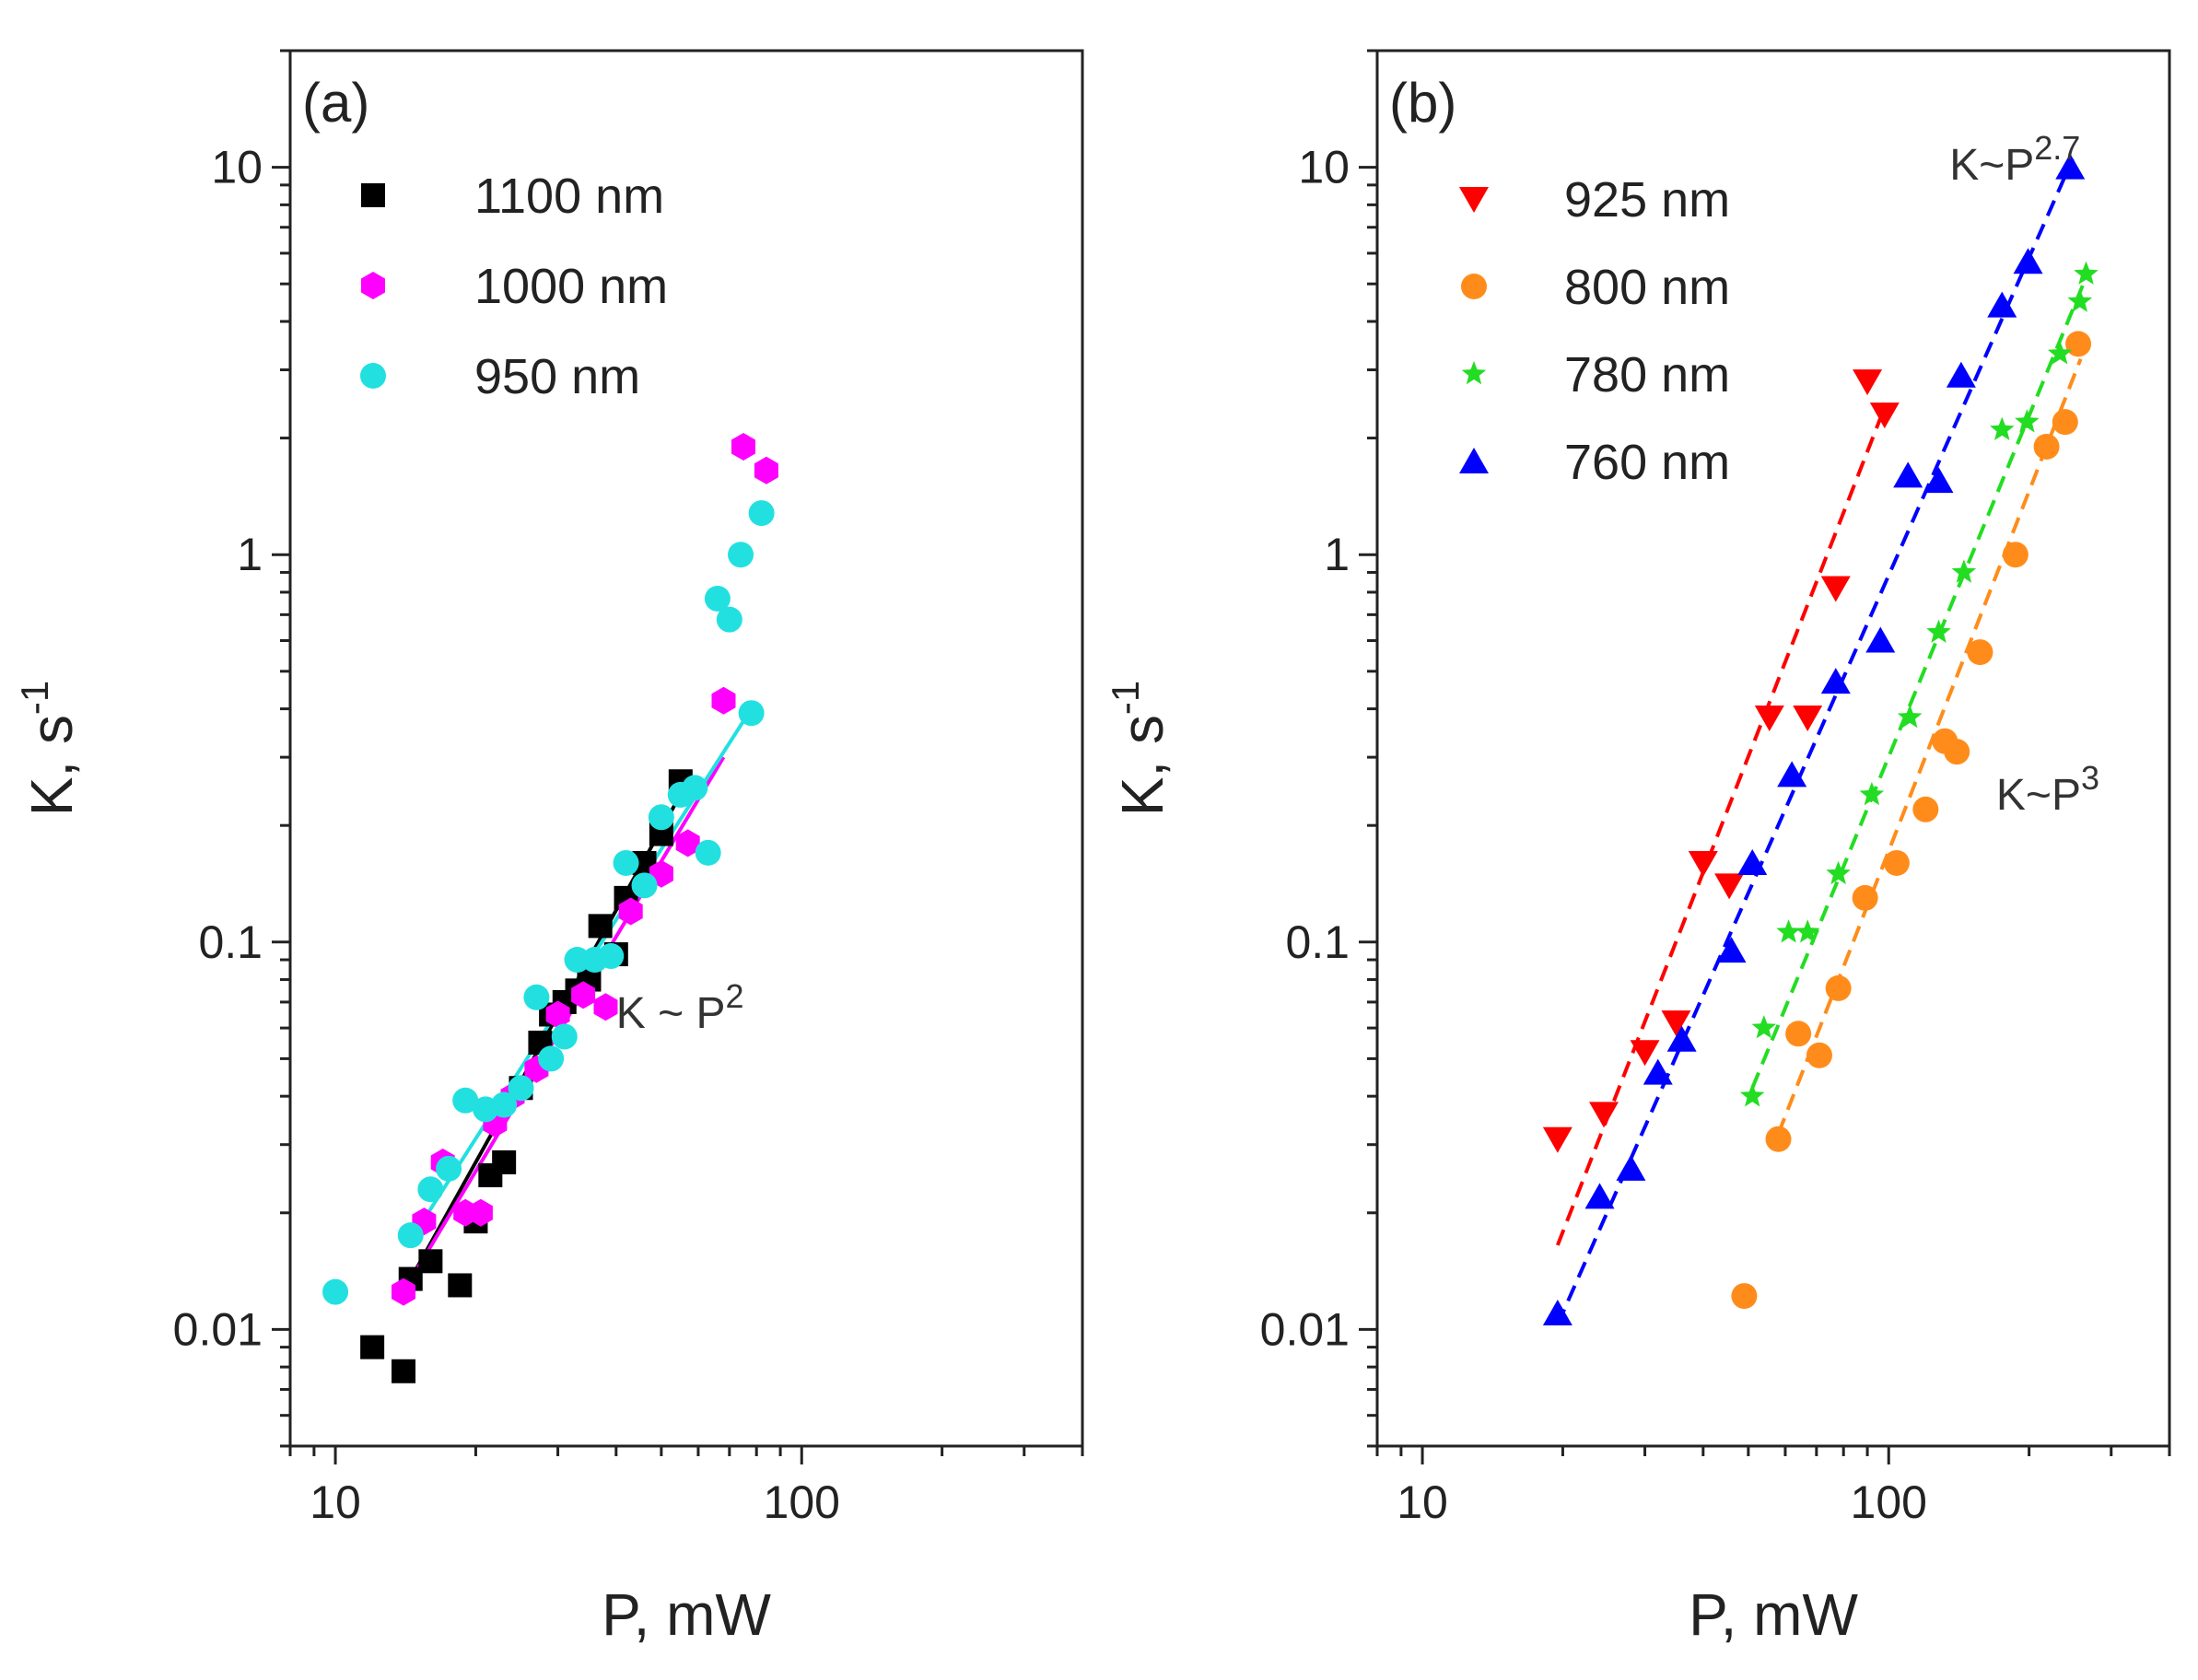 This screenshot has height=1680, width=2198. Describe the element at coordinates (1647, 374) in the screenshot. I see `legend-label-780-nm: 780 nm` at that location.